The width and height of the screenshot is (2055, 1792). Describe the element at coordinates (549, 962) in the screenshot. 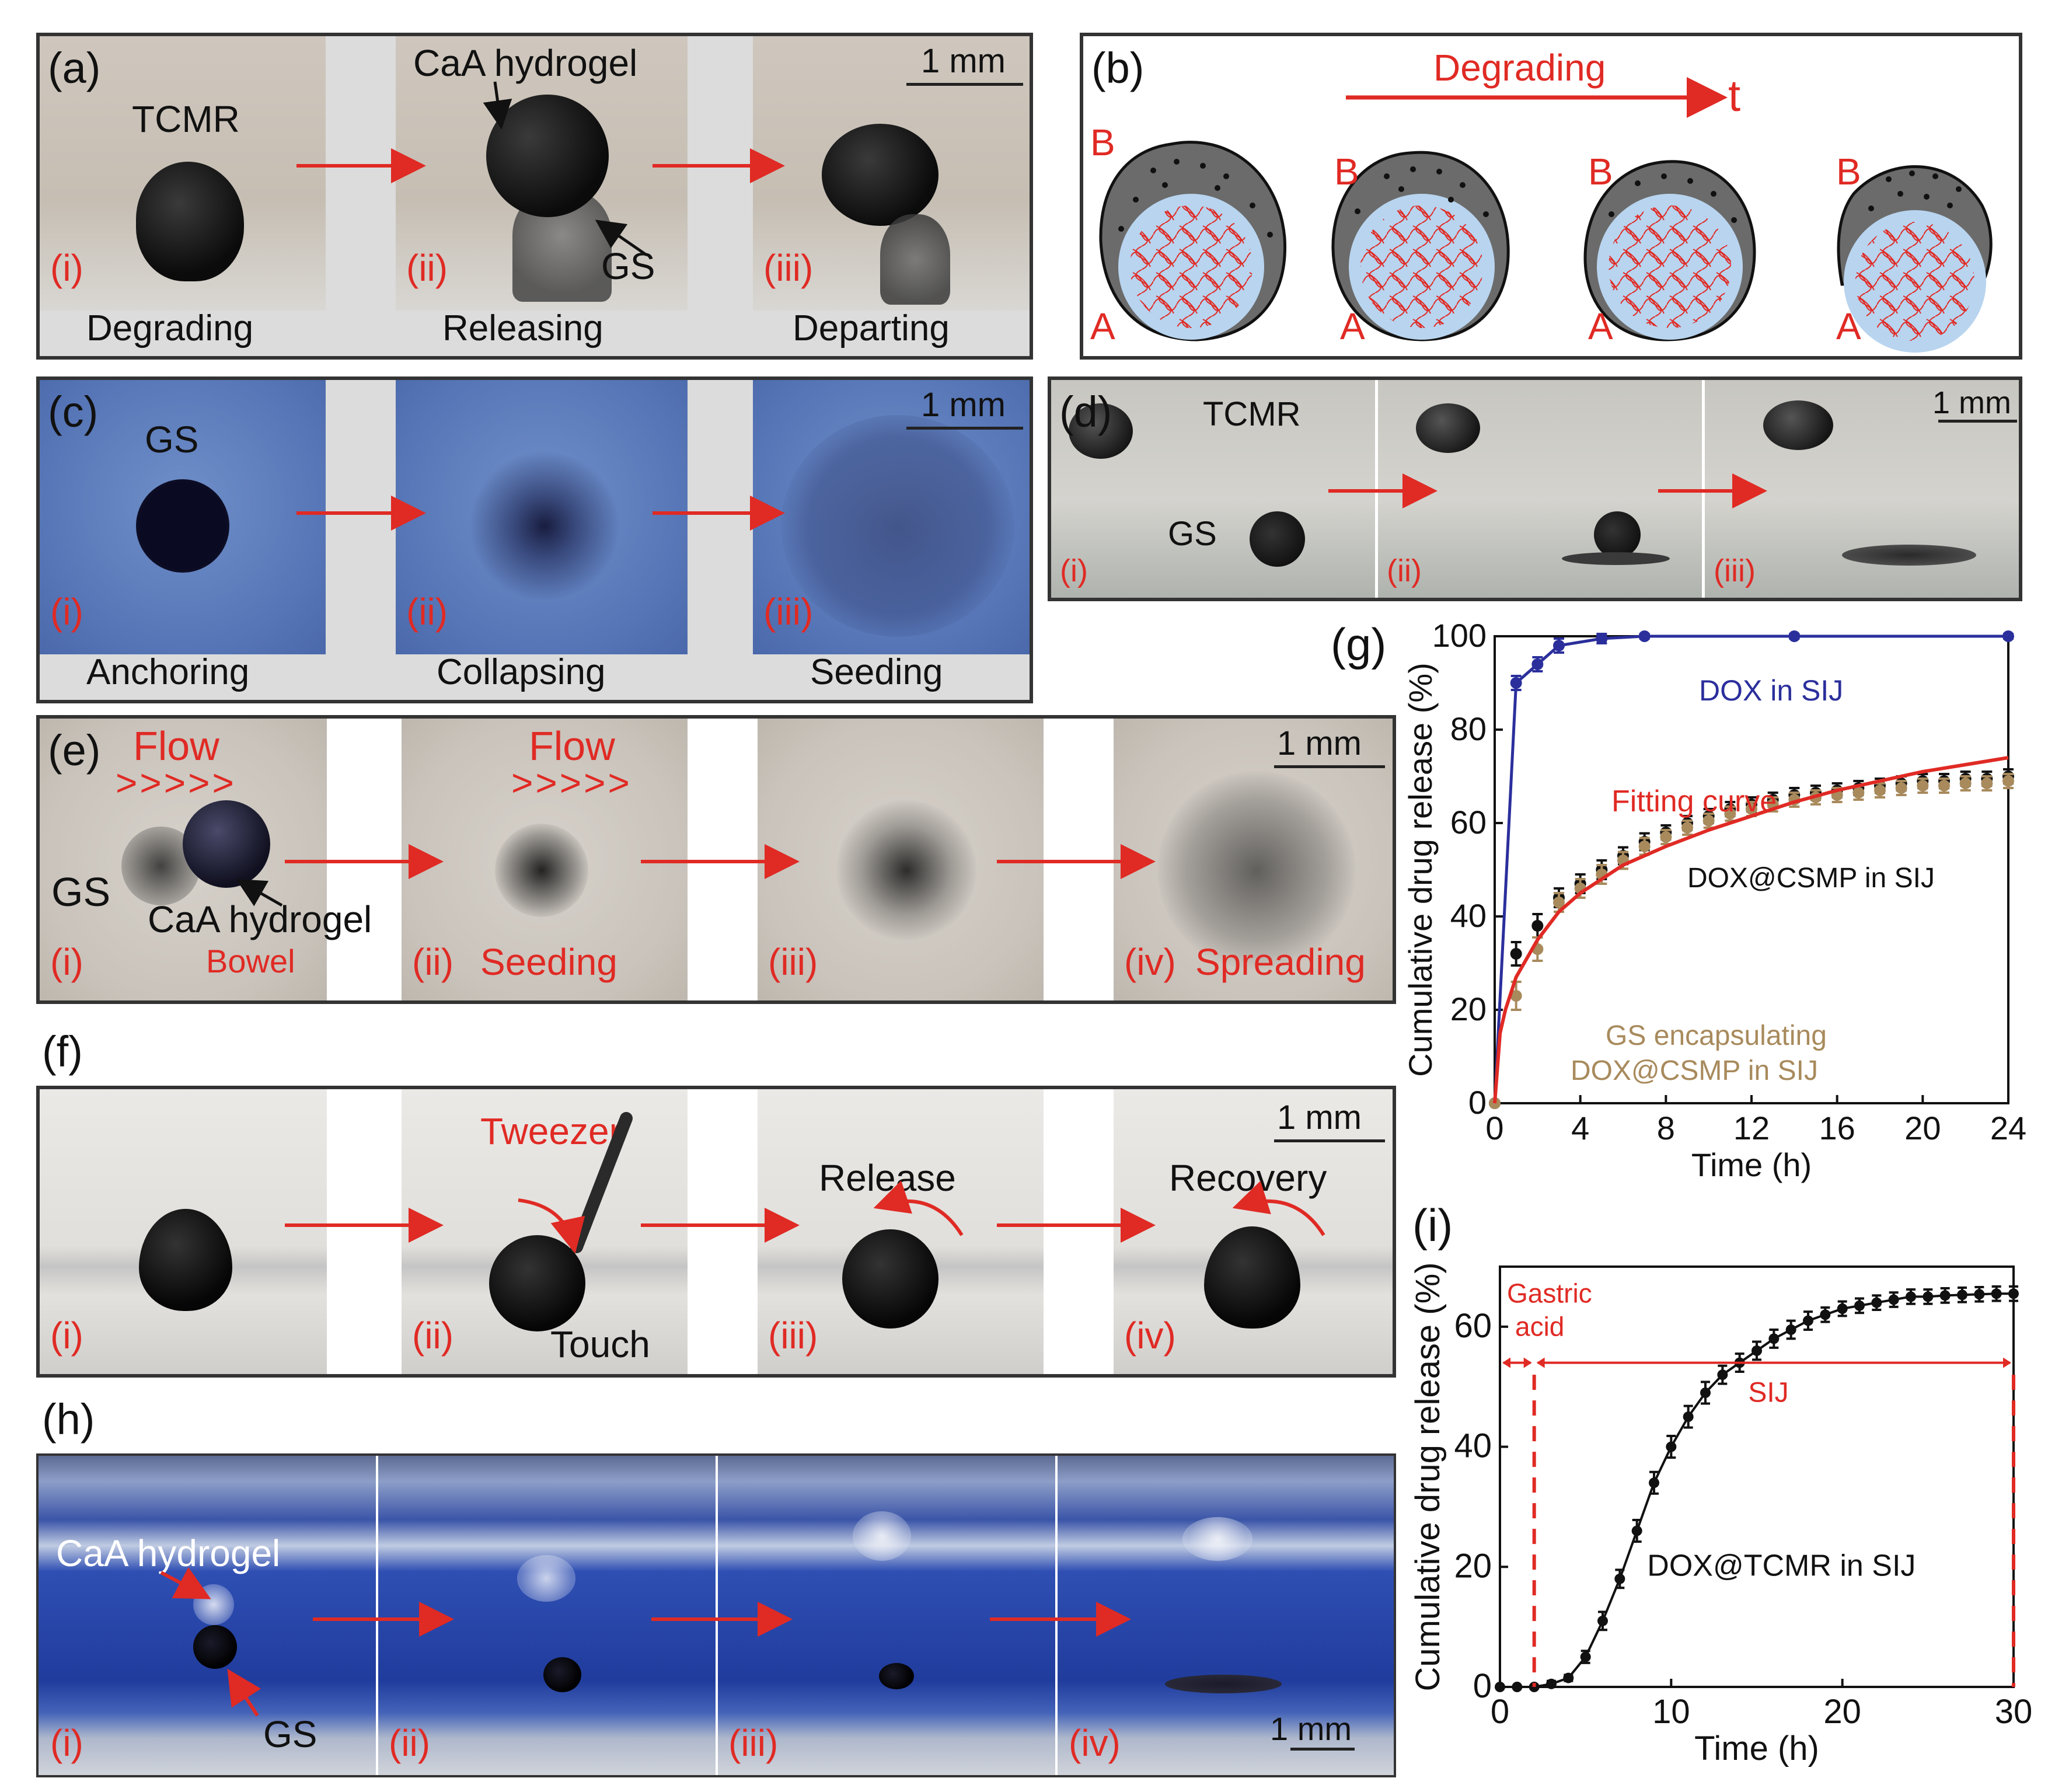

I see `seeding-label: Seeding` at that location.